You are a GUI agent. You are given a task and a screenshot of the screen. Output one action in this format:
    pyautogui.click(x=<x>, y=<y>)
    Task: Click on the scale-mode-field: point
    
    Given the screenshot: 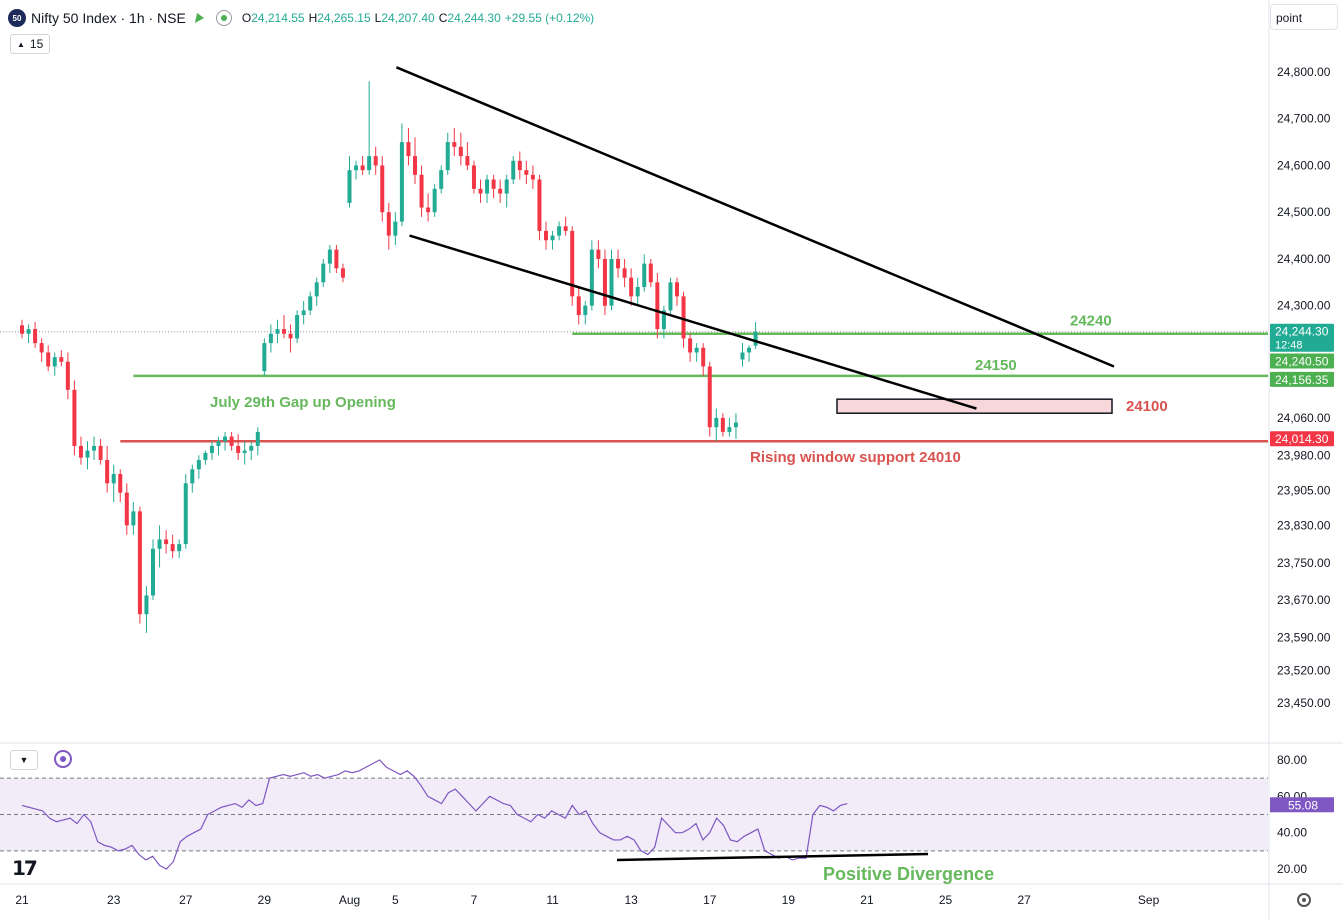 What is the action you would take?
    pyautogui.click(x=1304, y=17)
    